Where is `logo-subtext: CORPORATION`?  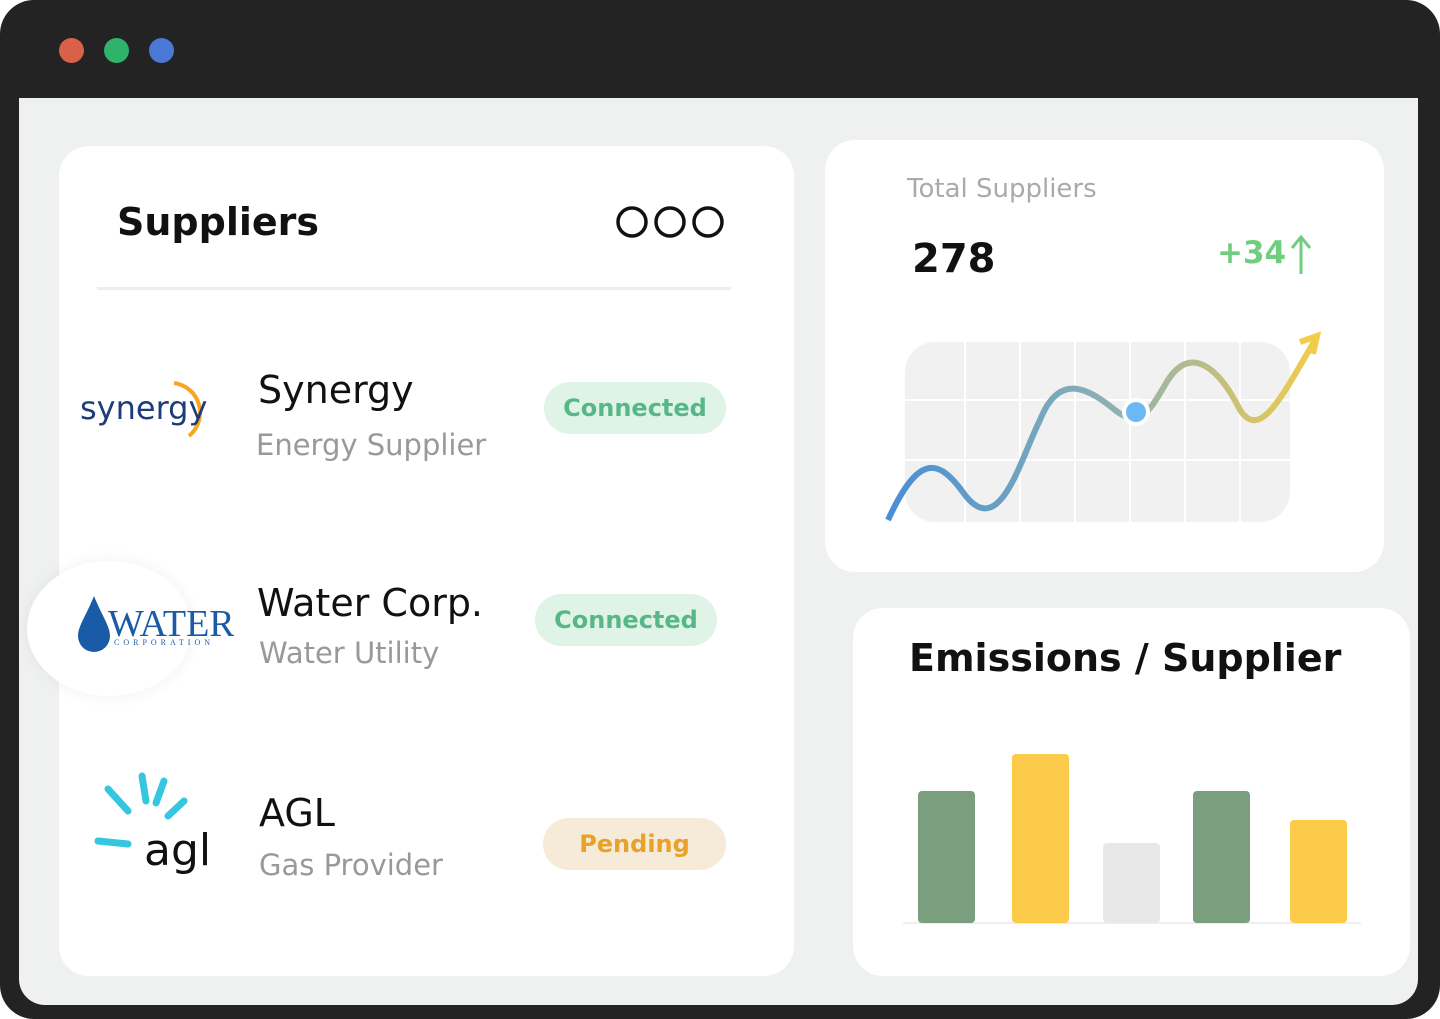 logo-subtext: CORPORATION is located at coordinates (164, 642).